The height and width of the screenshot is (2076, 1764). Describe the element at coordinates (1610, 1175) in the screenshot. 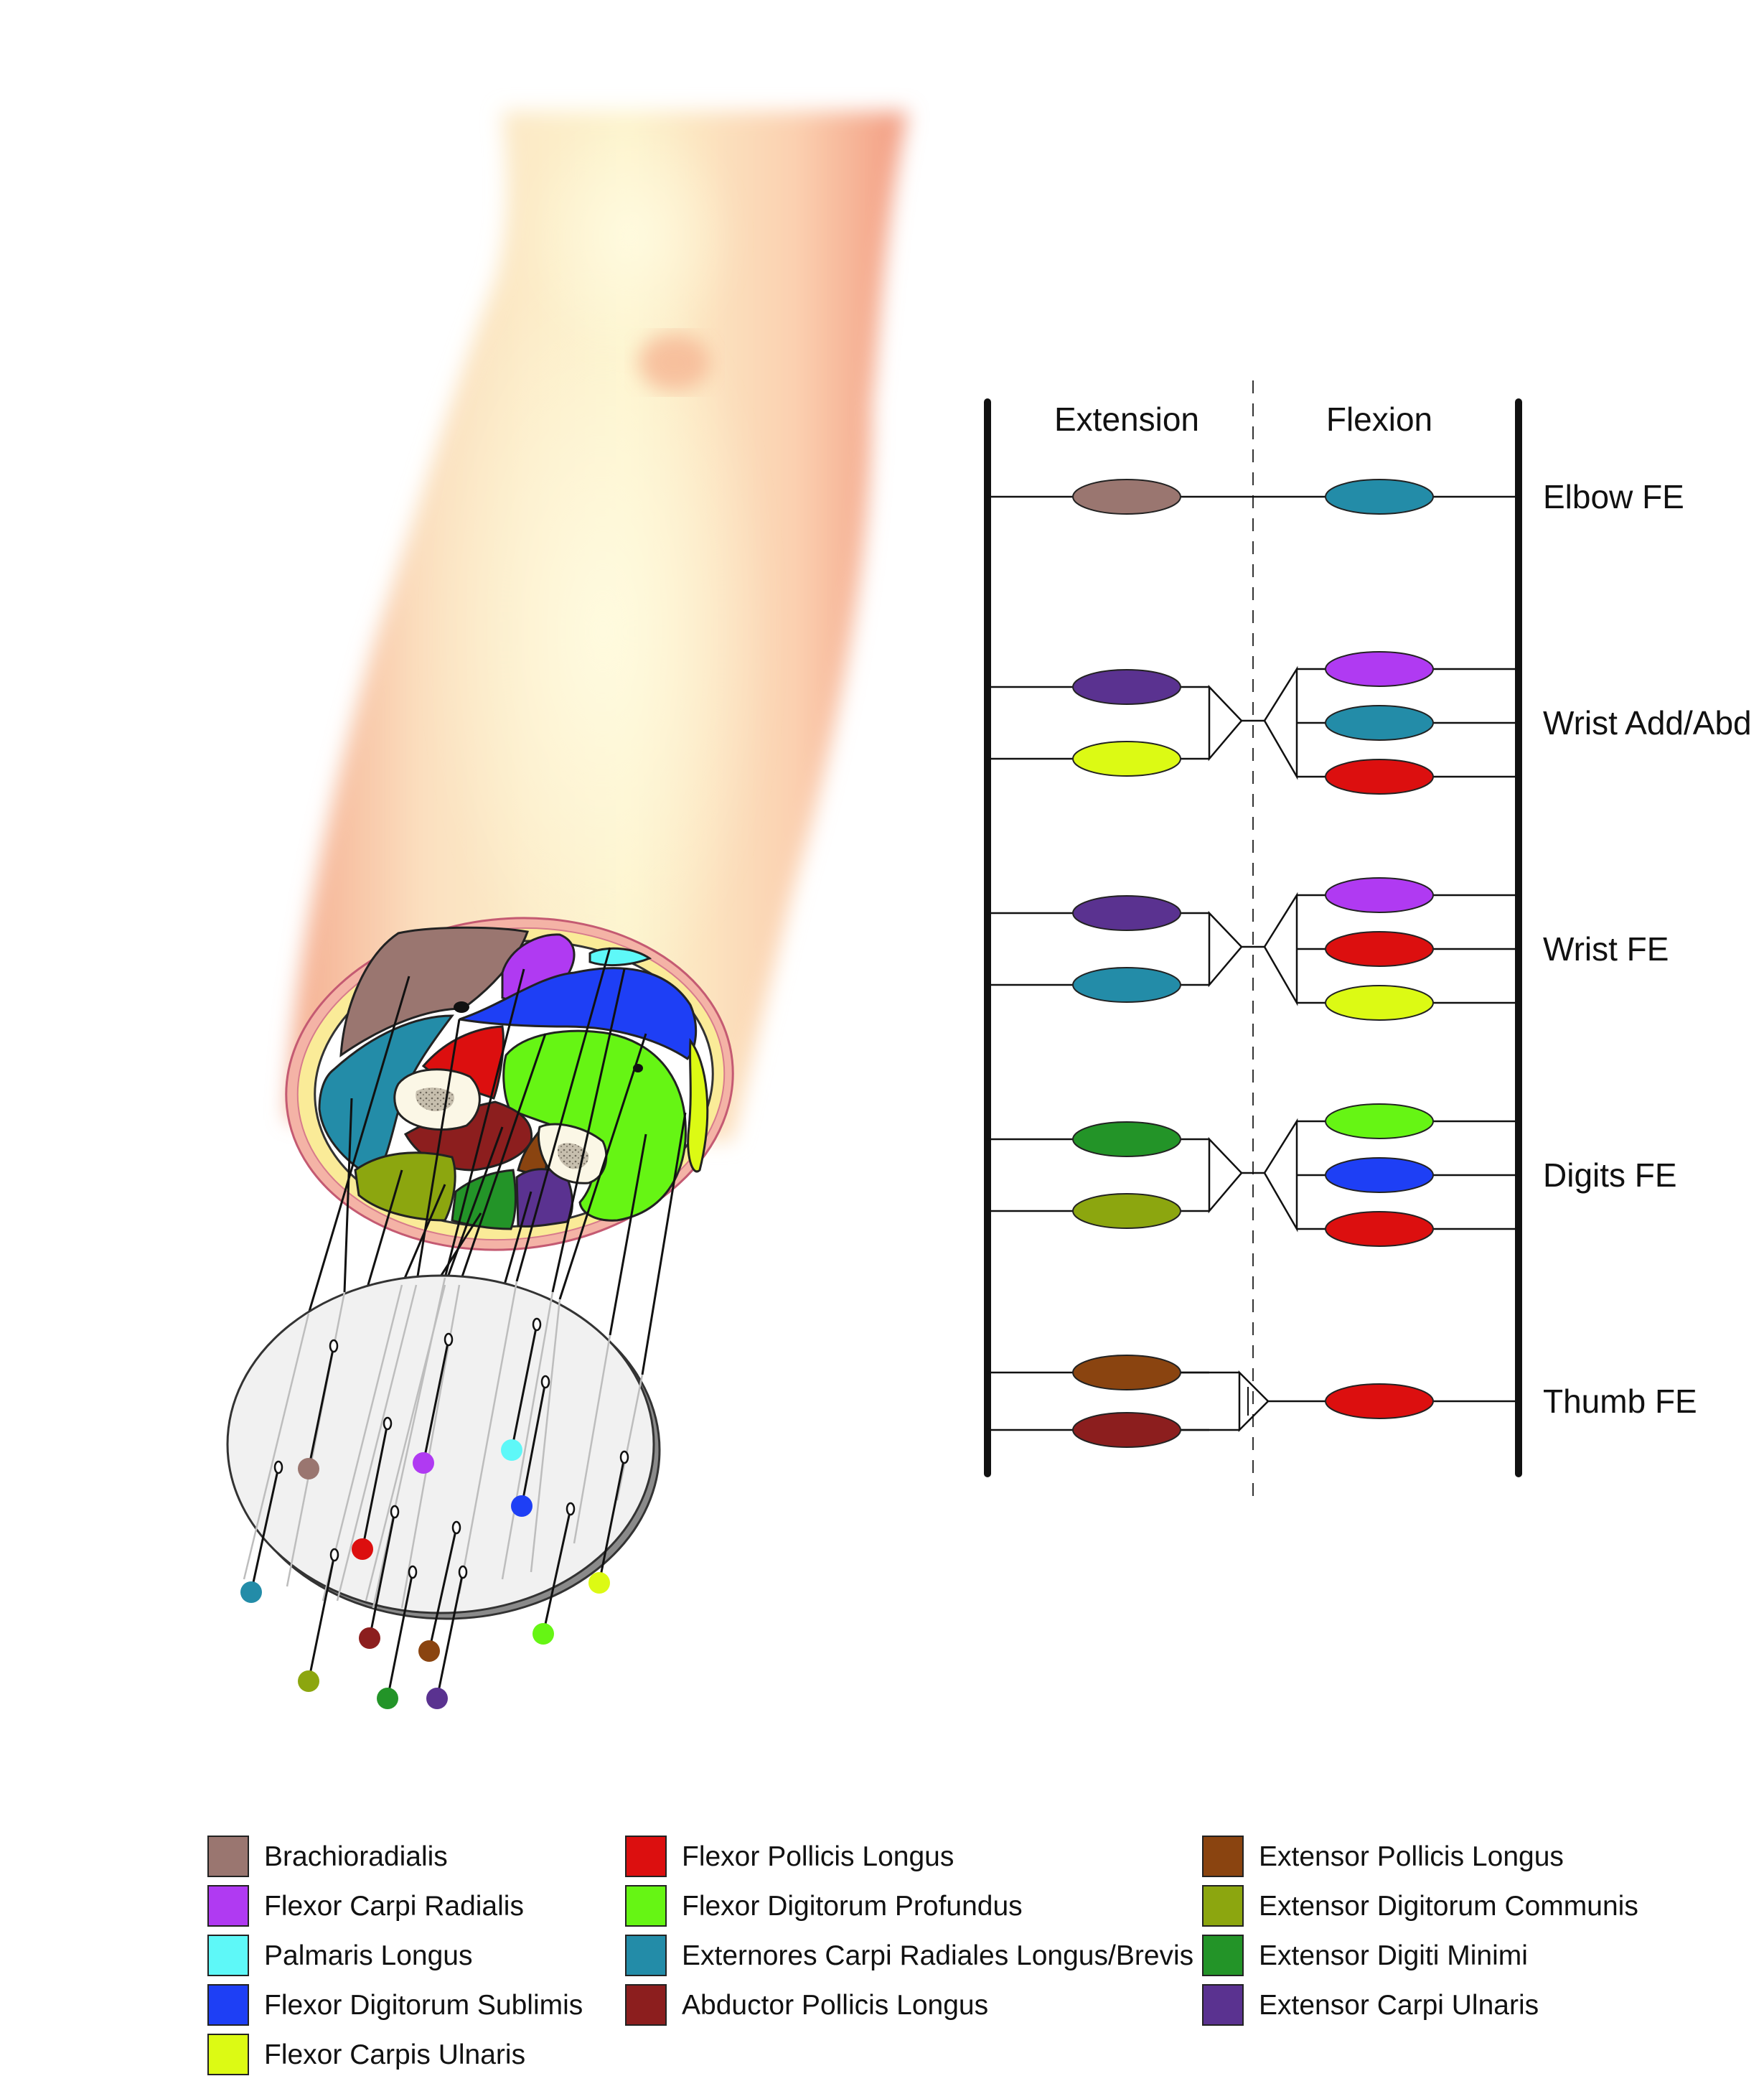

I see `row-label: Digits FE` at that location.